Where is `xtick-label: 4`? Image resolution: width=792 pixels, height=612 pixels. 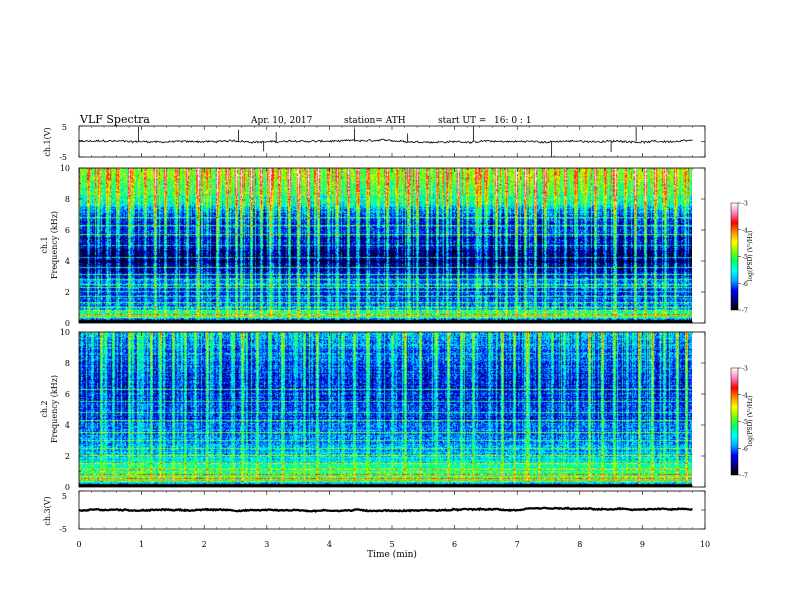 xtick-label: 4 is located at coordinates (329, 544).